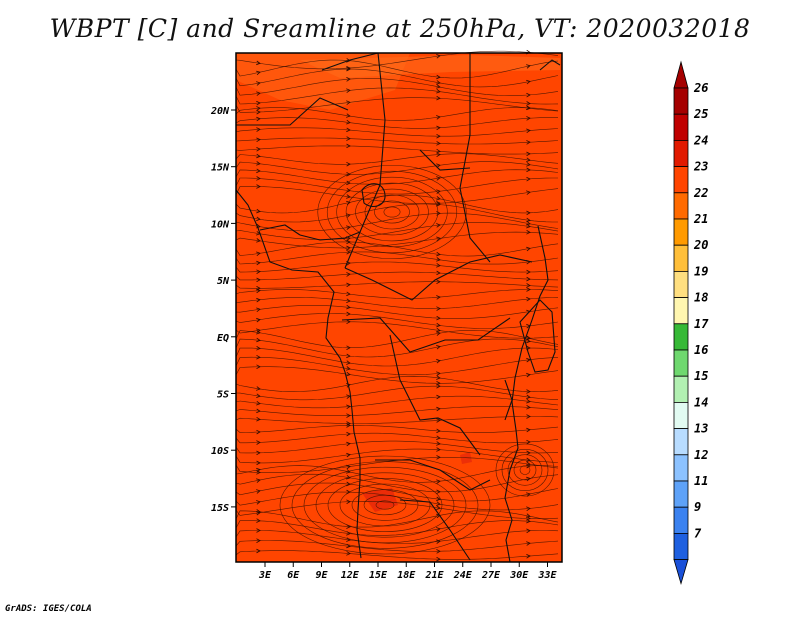  Describe the element at coordinates (434, 575) in the screenshot. I see `lon-label: 21E` at that location.